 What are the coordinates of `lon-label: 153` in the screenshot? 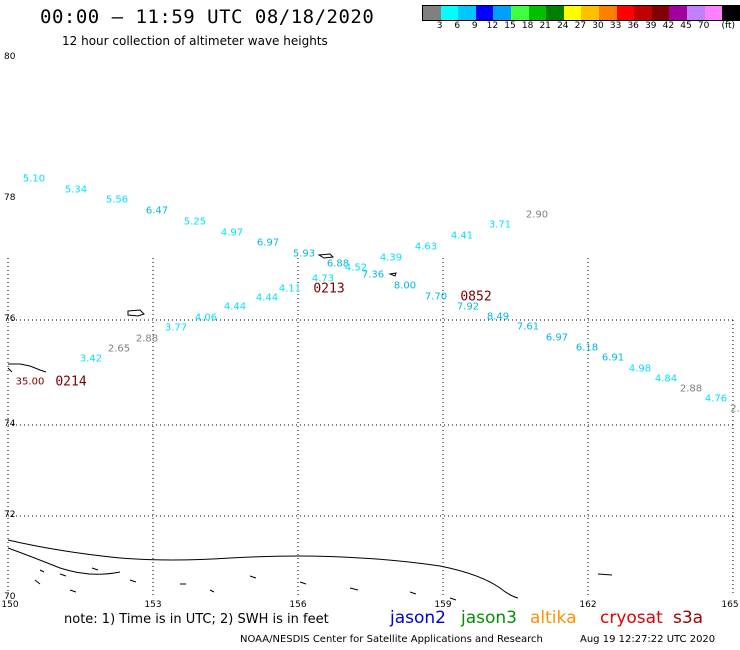 It's located at (153, 605).